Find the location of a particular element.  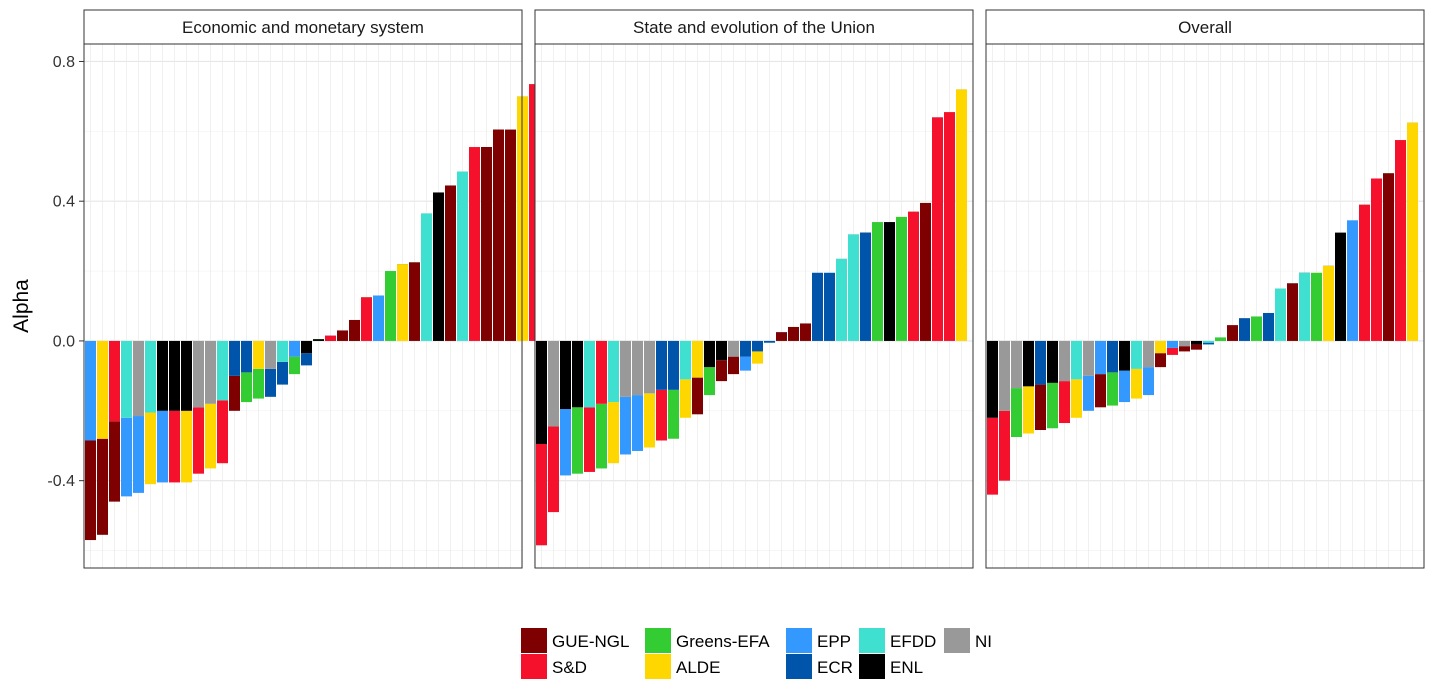

legend-label: EPP is located at coordinates (834, 641).